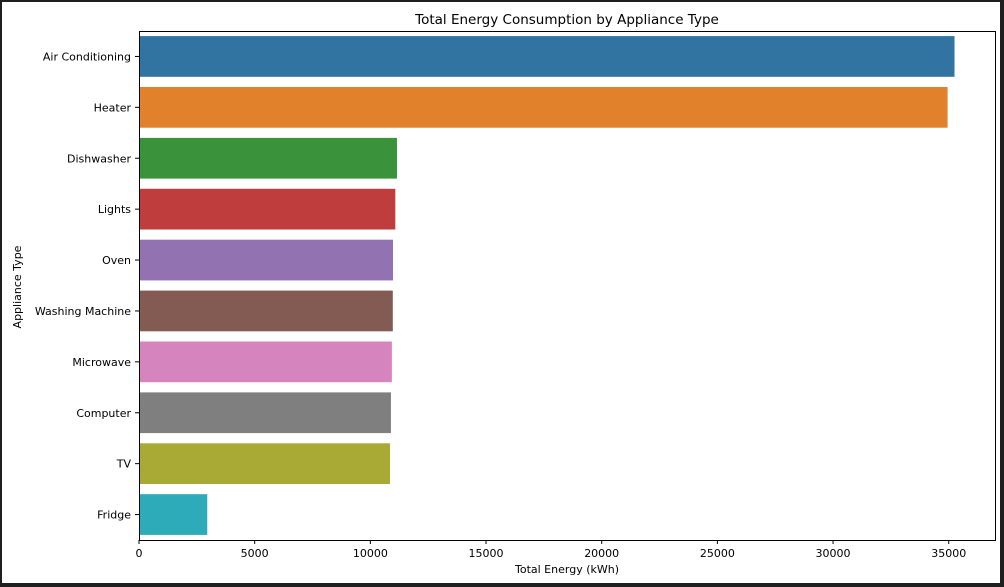  Describe the element at coordinates (87, 56) in the screenshot. I see `y-tick-label: Air Conditioning` at that location.